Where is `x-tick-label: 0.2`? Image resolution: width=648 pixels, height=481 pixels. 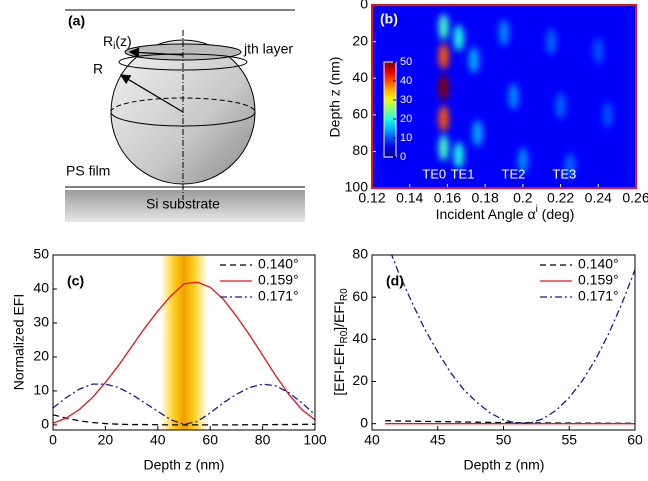 x-tick-label: 0.2 is located at coordinates (523, 198).